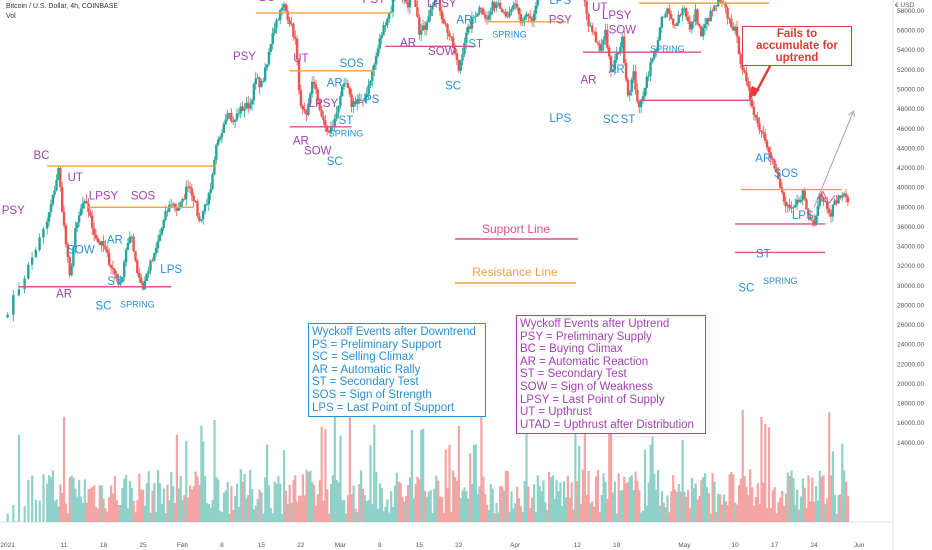 The height and width of the screenshot is (550, 932). I want to click on x-tick-label: 24, so click(814, 545).